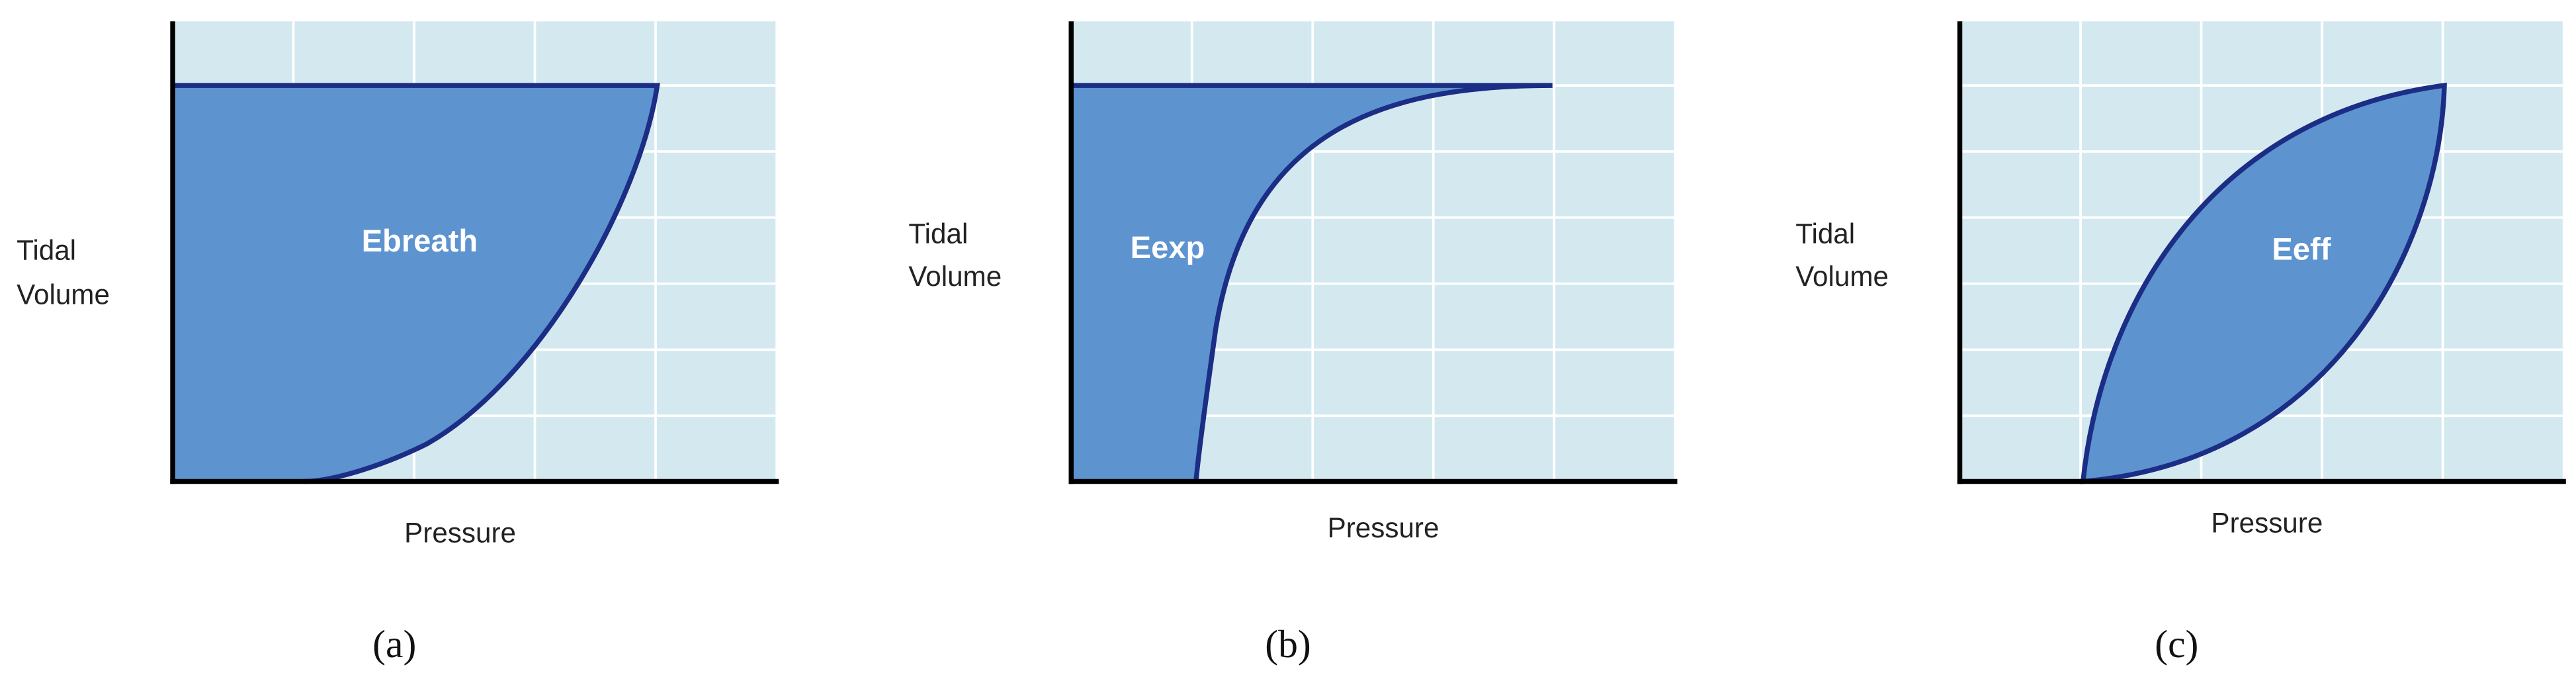 The height and width of the screenshot is (677, 2576). What do you see at coordinates (1168, 247) in the screenshot?
I see `region-label: Eexp` at bounding box center [1168, 247].